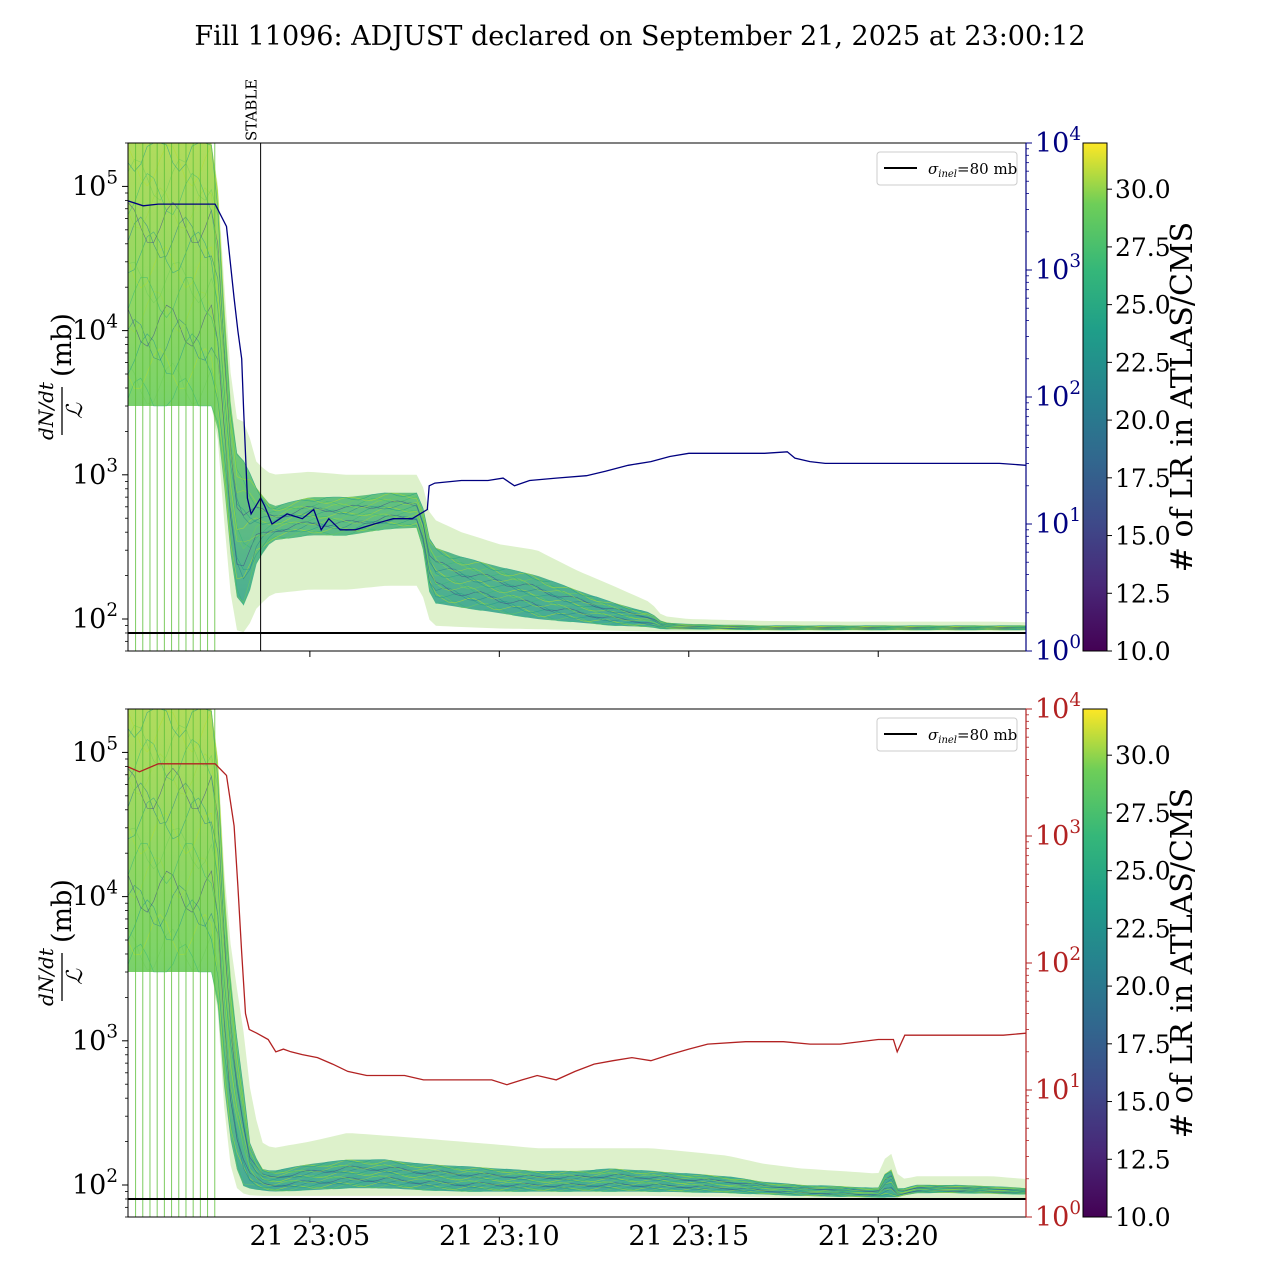  I want to click on top-spikes, so click(175, 397).